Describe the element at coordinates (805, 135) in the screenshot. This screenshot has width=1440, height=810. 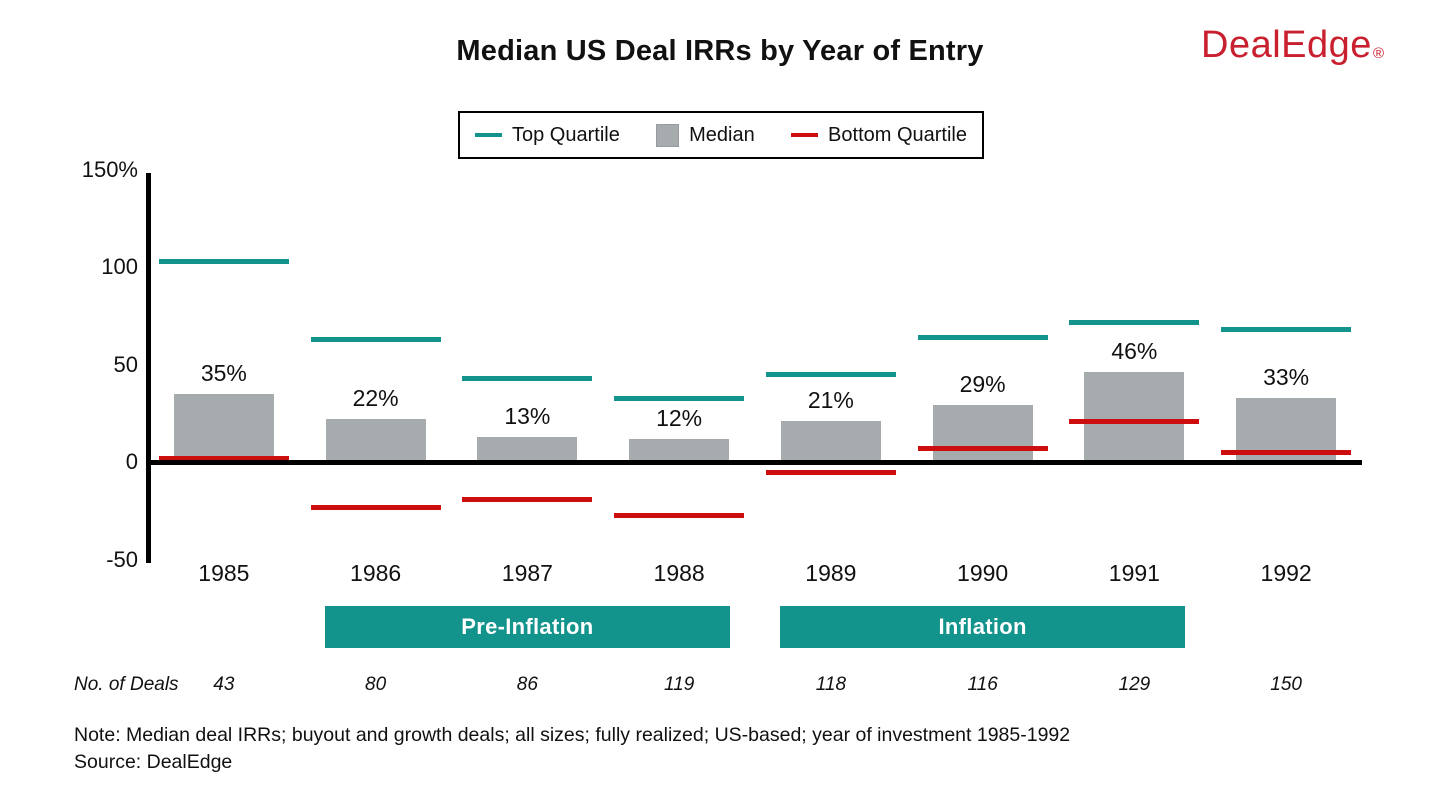
I see `bottom-quartile-line-swatch-icon` at that location.